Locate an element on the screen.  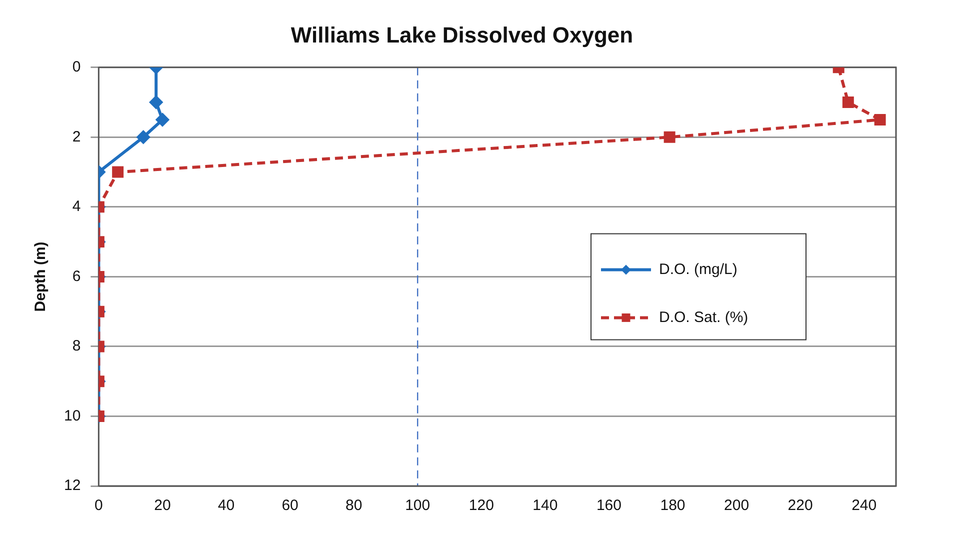
y-tick-label: 2 is located at coordinates (76, 137).